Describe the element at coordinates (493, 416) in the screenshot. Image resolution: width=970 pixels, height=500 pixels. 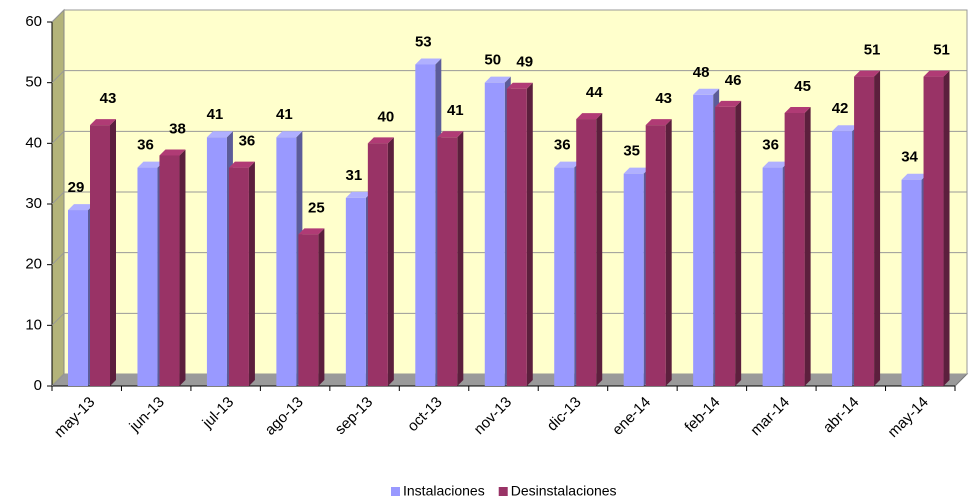
I see `x-tick-label: nov-13` at that location.